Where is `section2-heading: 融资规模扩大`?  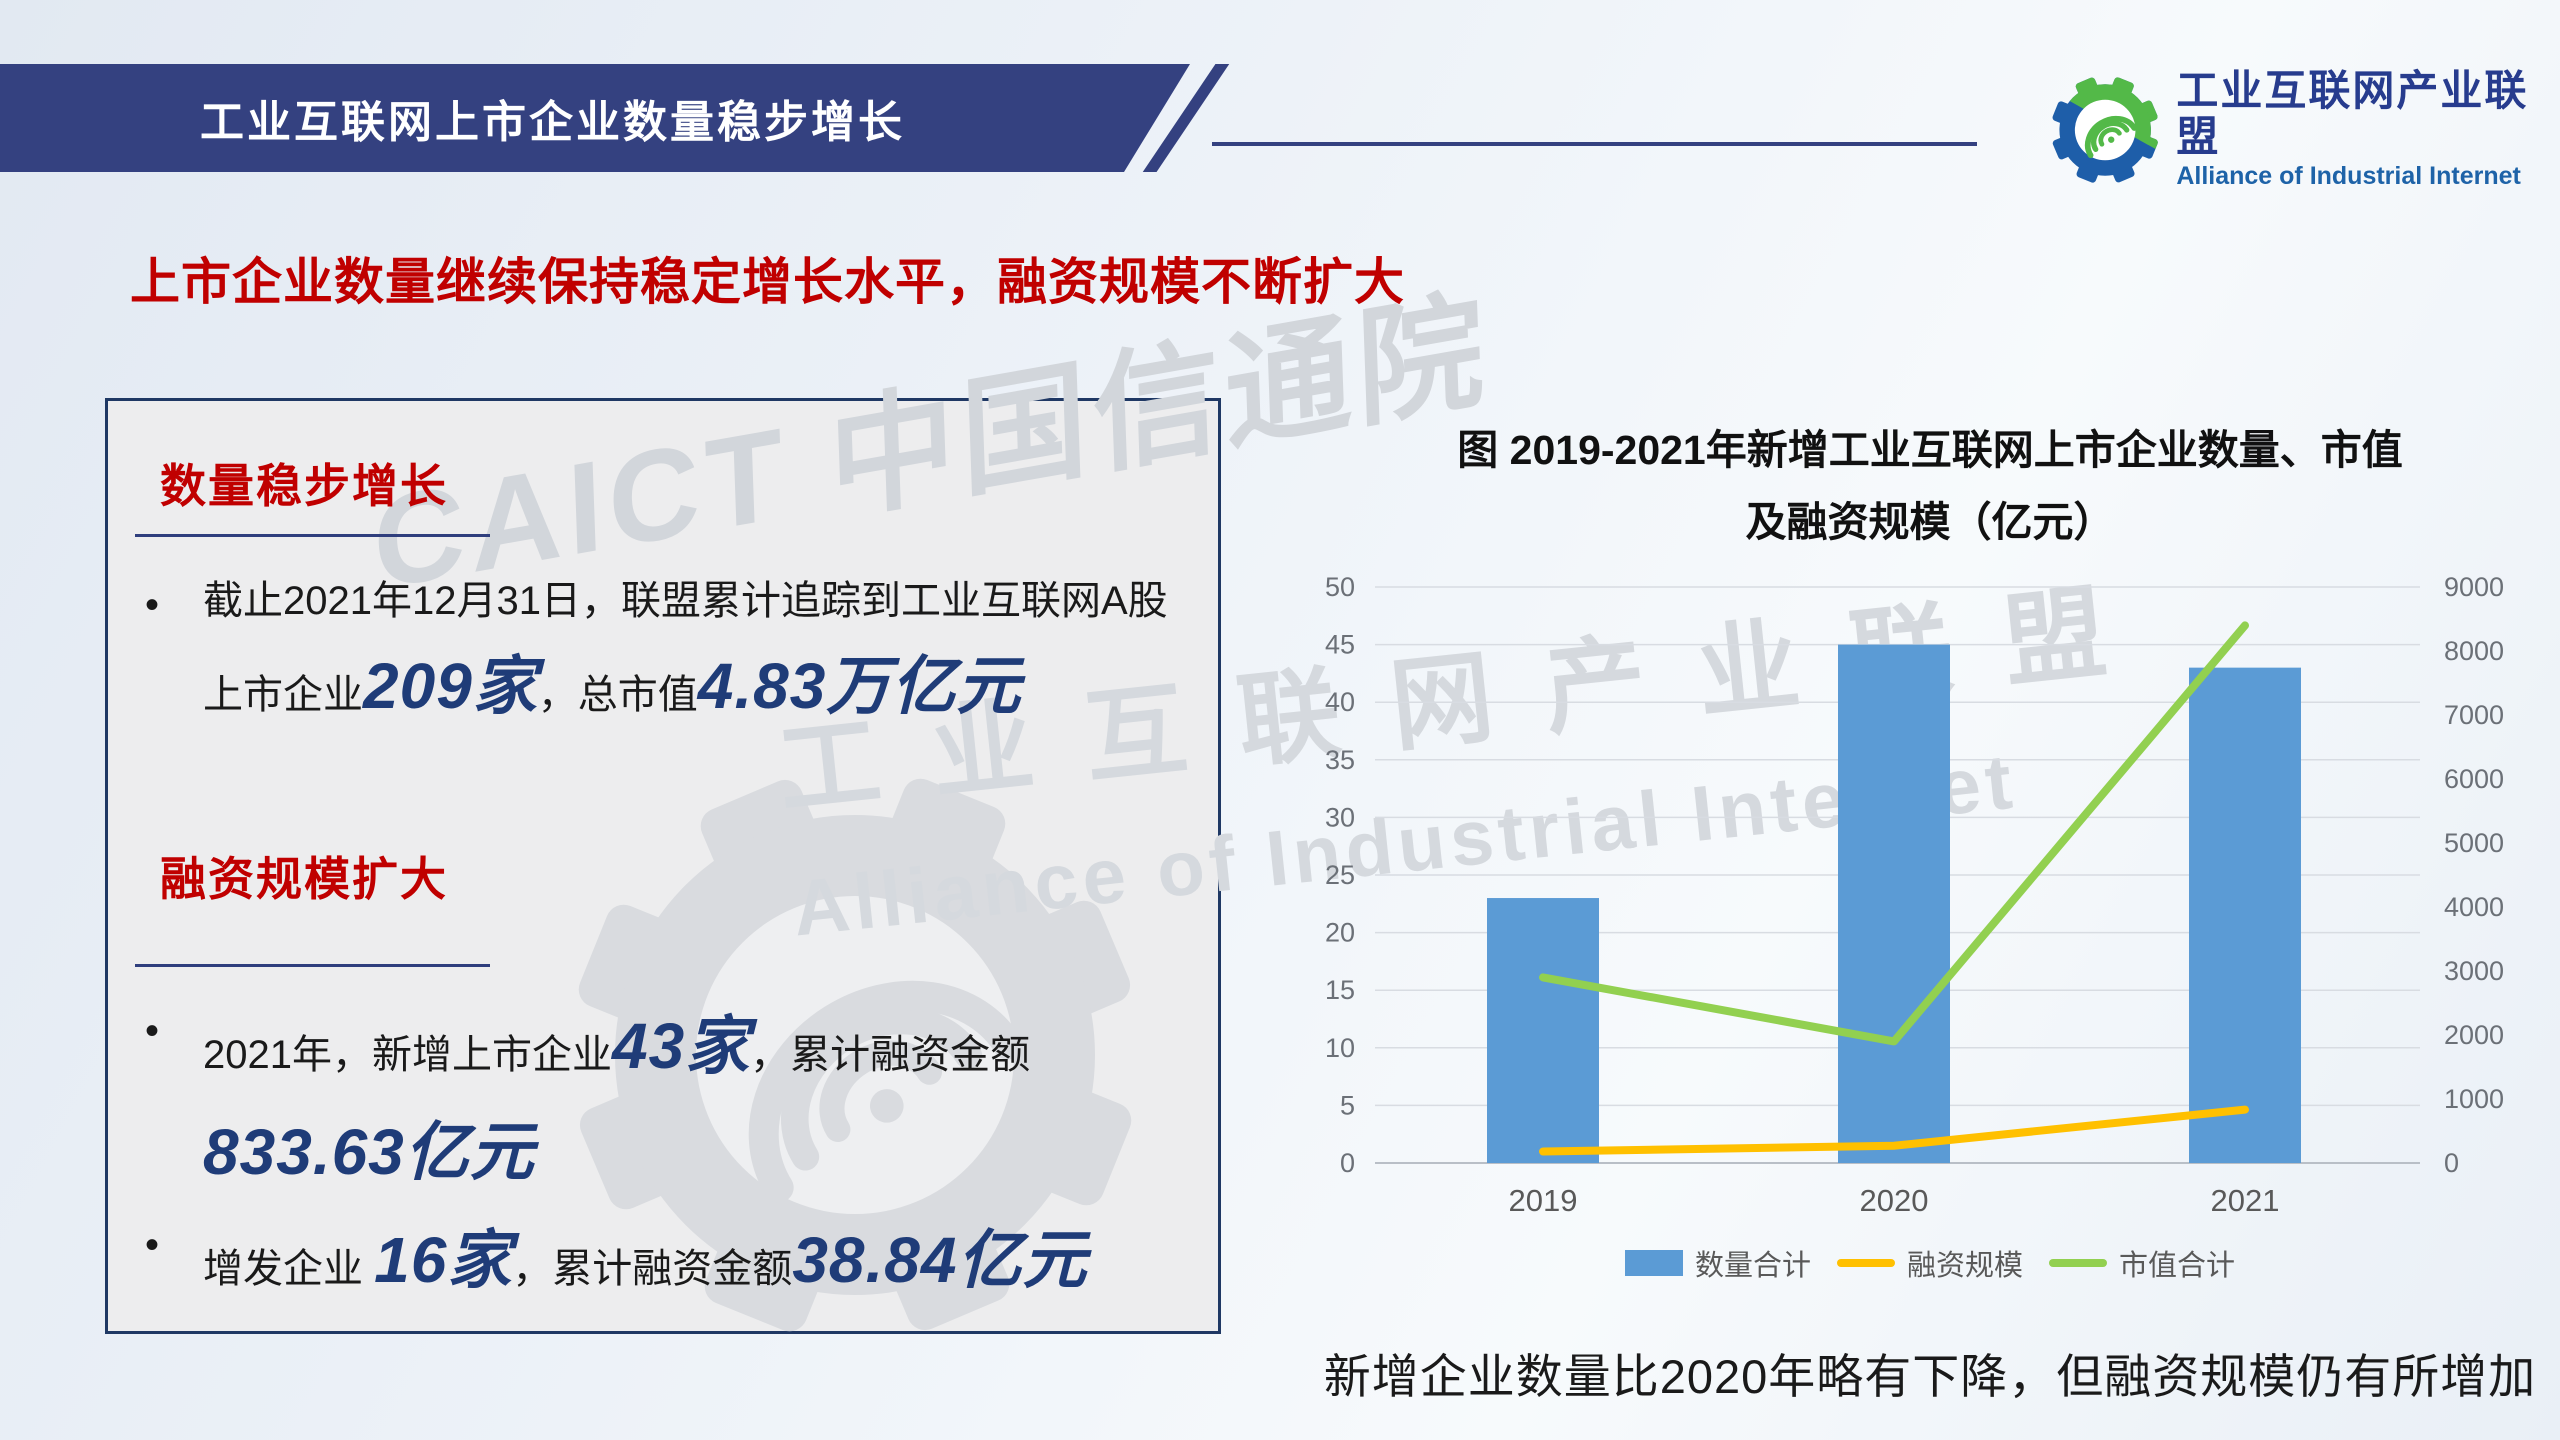 section2-heading: 融资规模扩大 is located at coordinates (304, 879).